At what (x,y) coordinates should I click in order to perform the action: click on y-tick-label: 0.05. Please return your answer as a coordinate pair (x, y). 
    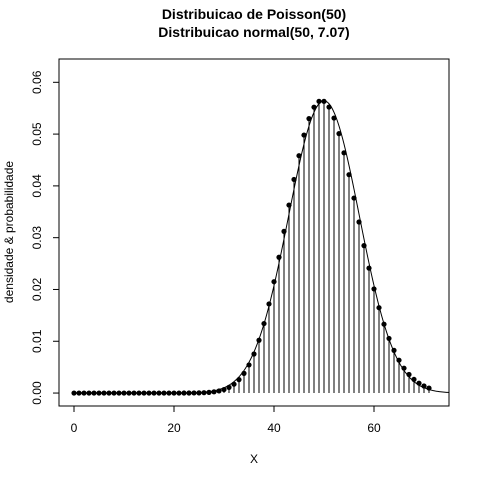
    Looking at the image, I should click on (37, 134).